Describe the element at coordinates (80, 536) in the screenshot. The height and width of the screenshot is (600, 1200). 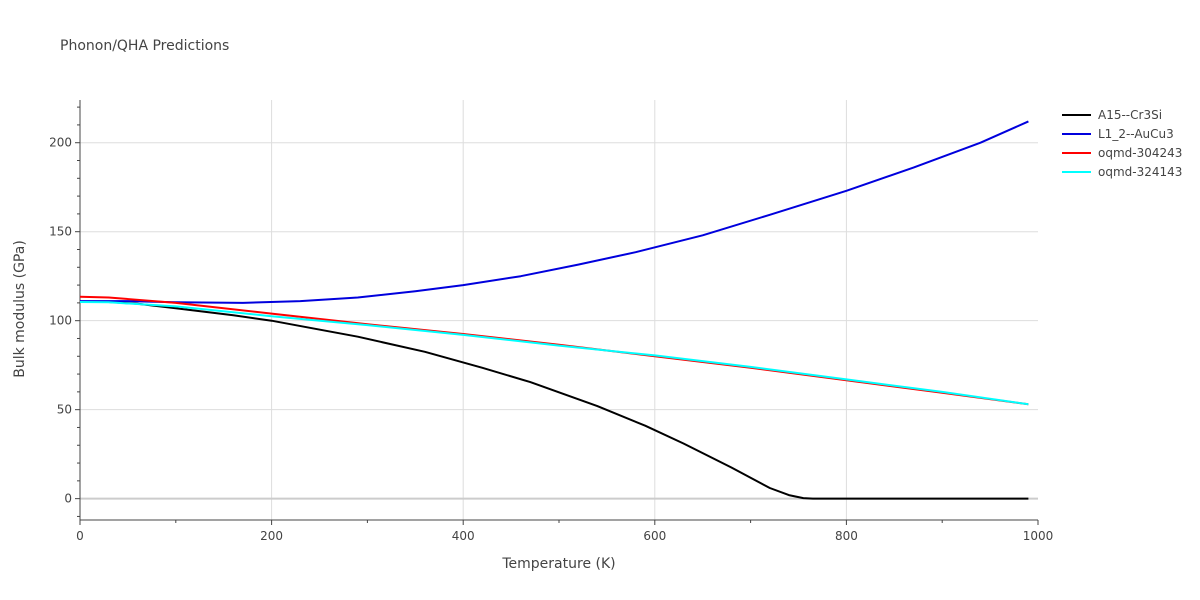
I see `x-tick-label: 0` at that location.